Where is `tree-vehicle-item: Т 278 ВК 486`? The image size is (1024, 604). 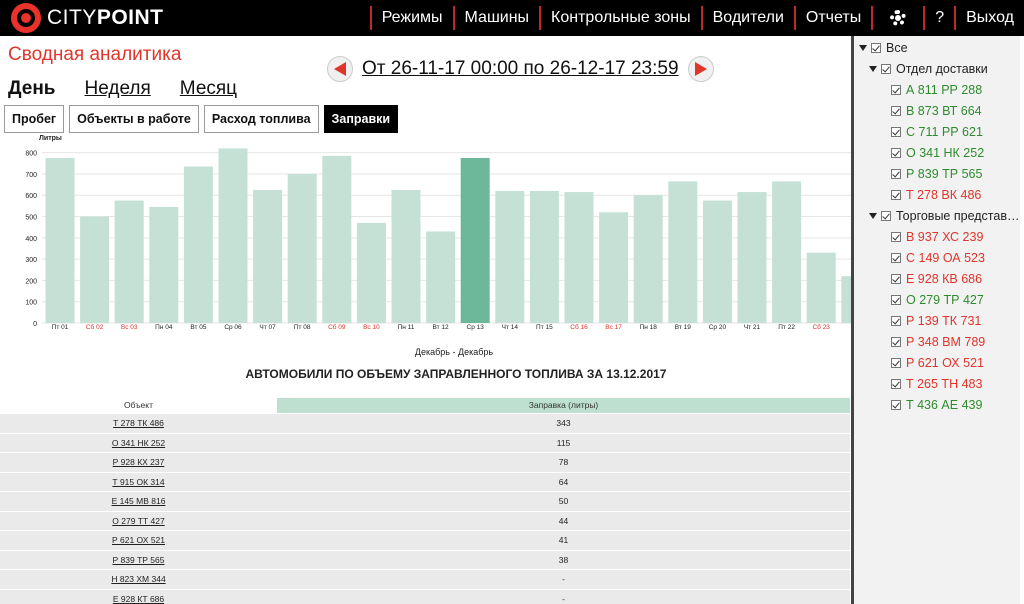
tree-vehicle-item: Т 278 ВК 486 is located at coordinates (936, 195).